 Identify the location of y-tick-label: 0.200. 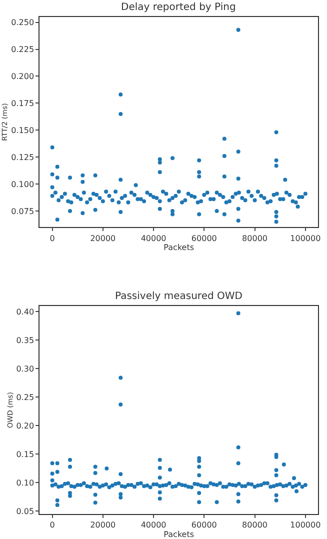
(22, 77).